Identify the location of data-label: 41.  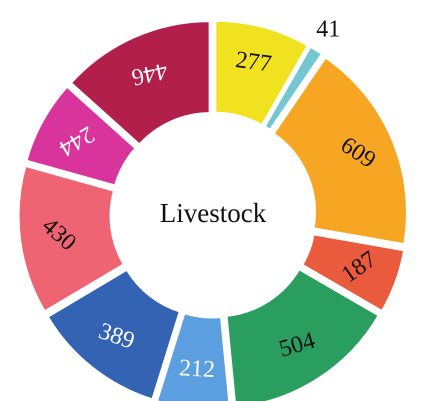
(328, 30).